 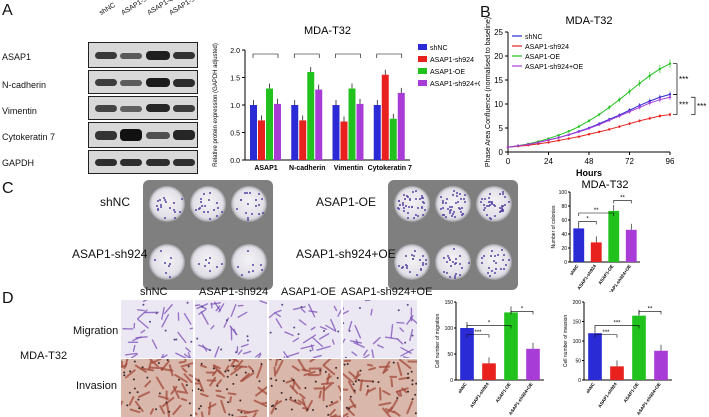 I want to click on colony-well, so click(x=208, y=204).